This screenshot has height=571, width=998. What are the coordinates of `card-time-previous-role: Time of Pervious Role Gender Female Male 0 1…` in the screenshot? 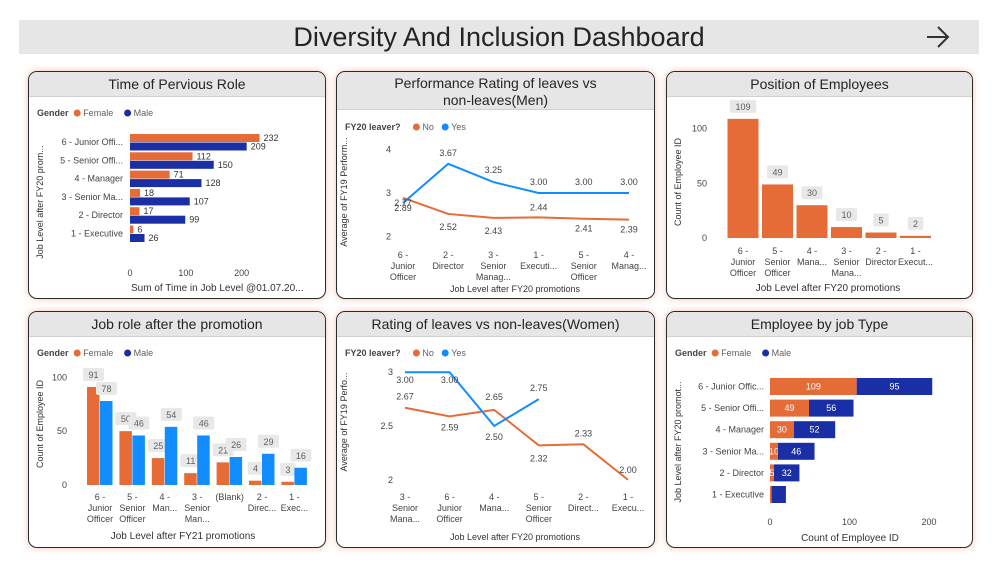 It's located at (177, 185).